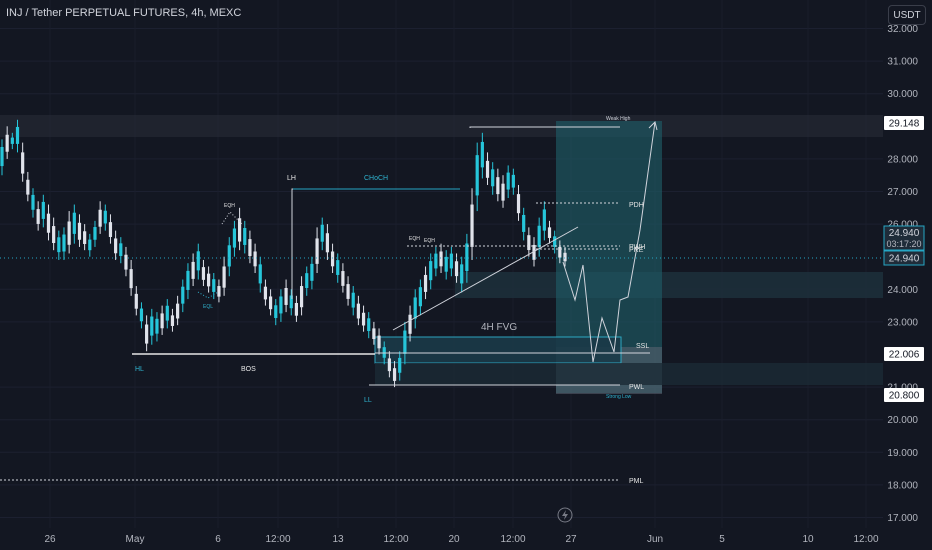 This screenshot has height=550, width=932. Describe the element at coordinates (414, 239) in the screenshot. I see `eqh-label-2: EQH` at that location.